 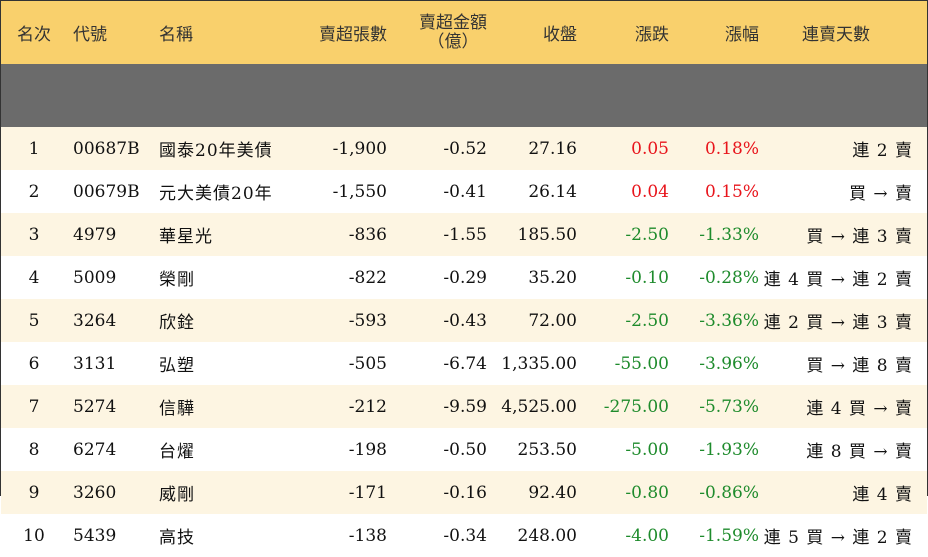 What do you see at coordinates (552, 191) in the screenshot?
I see `cell-close: 26.14` at bounding box center [552, 191].